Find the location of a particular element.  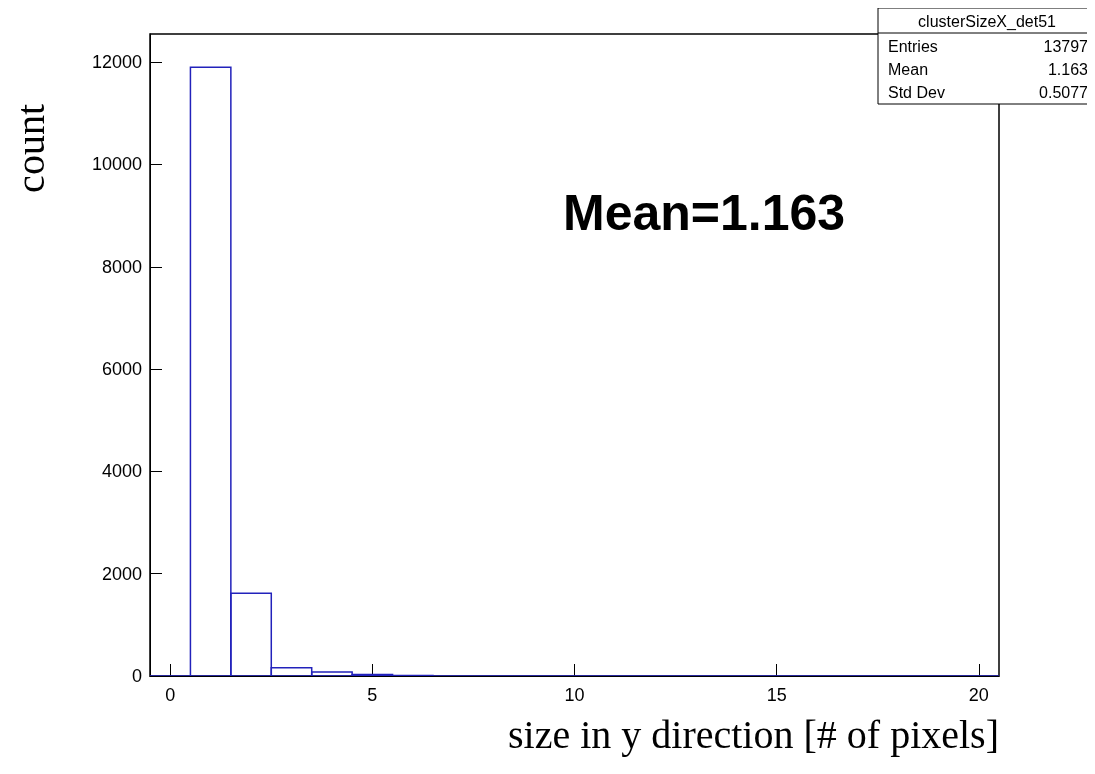

text: Std Dev 0.5077 is located at coordinates (988, 92).